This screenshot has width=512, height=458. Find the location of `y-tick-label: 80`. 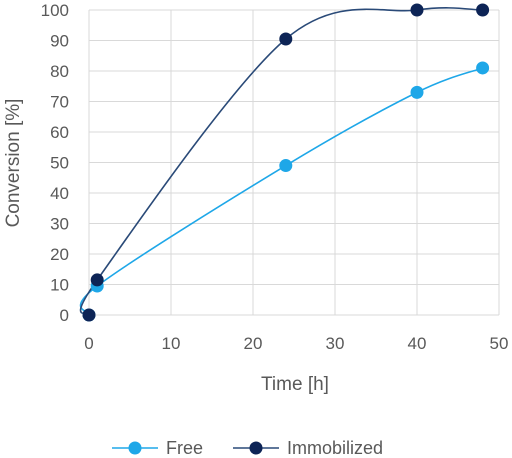

y-tick-label: 80 is located at coordinates (59, 71).